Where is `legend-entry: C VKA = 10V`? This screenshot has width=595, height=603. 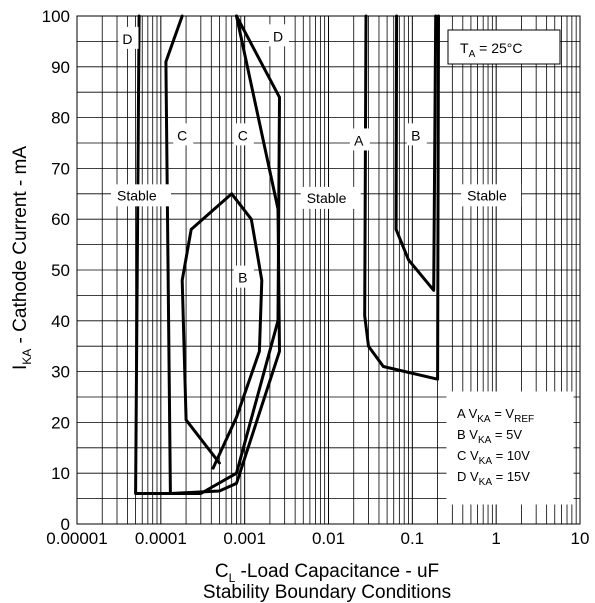 legend-entry: C VKA = 10V is located at coordinates (493, 457).